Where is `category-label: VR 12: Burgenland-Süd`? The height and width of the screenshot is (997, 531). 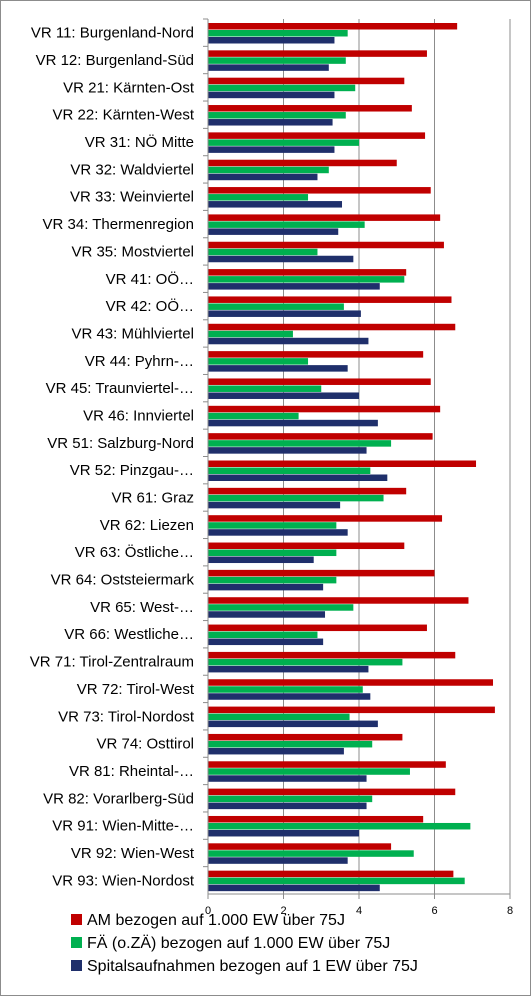 category-label: VR 12: Burgenland-Süd is located at coordinates (115, 60).